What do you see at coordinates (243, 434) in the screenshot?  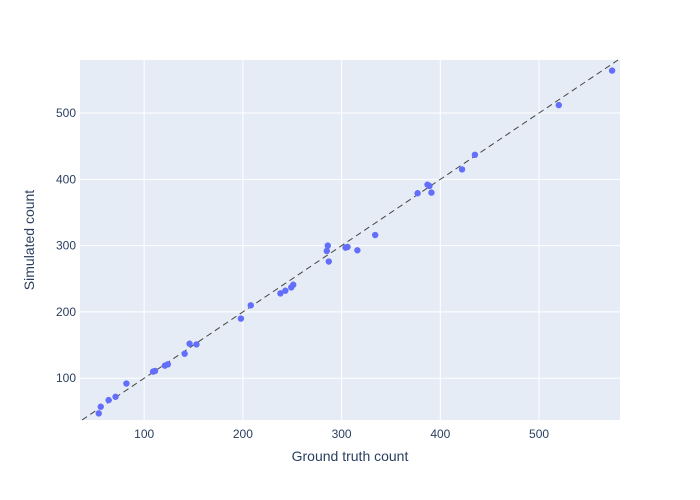 I see `x-tick-label: 200` at bounding box center [243, 434].